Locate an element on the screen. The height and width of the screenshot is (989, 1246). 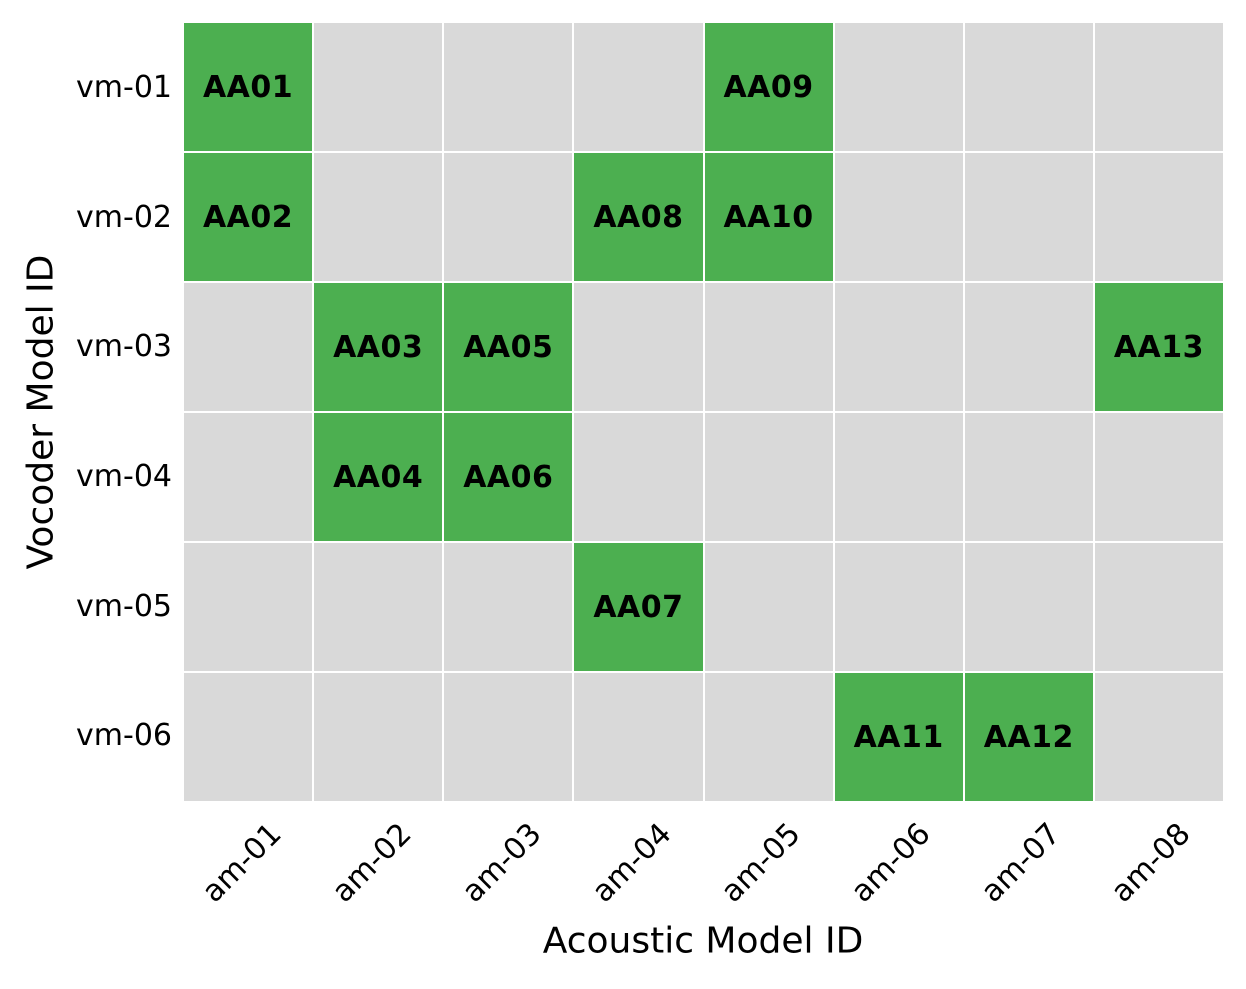
x-tick-label-am-07: am-07 is located at coordinates (1021, 863).